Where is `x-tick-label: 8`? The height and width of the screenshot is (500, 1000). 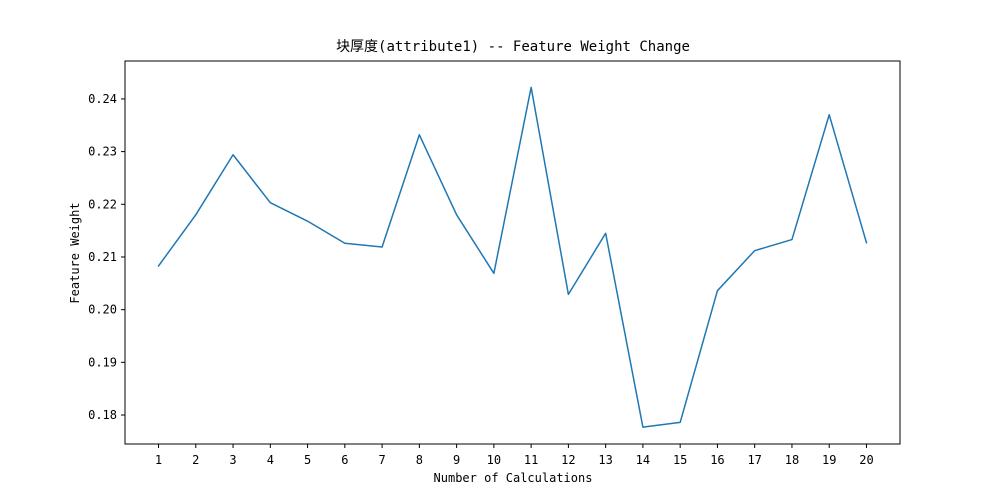 x-tick-label: 8 is located at coordinates (419, 460).